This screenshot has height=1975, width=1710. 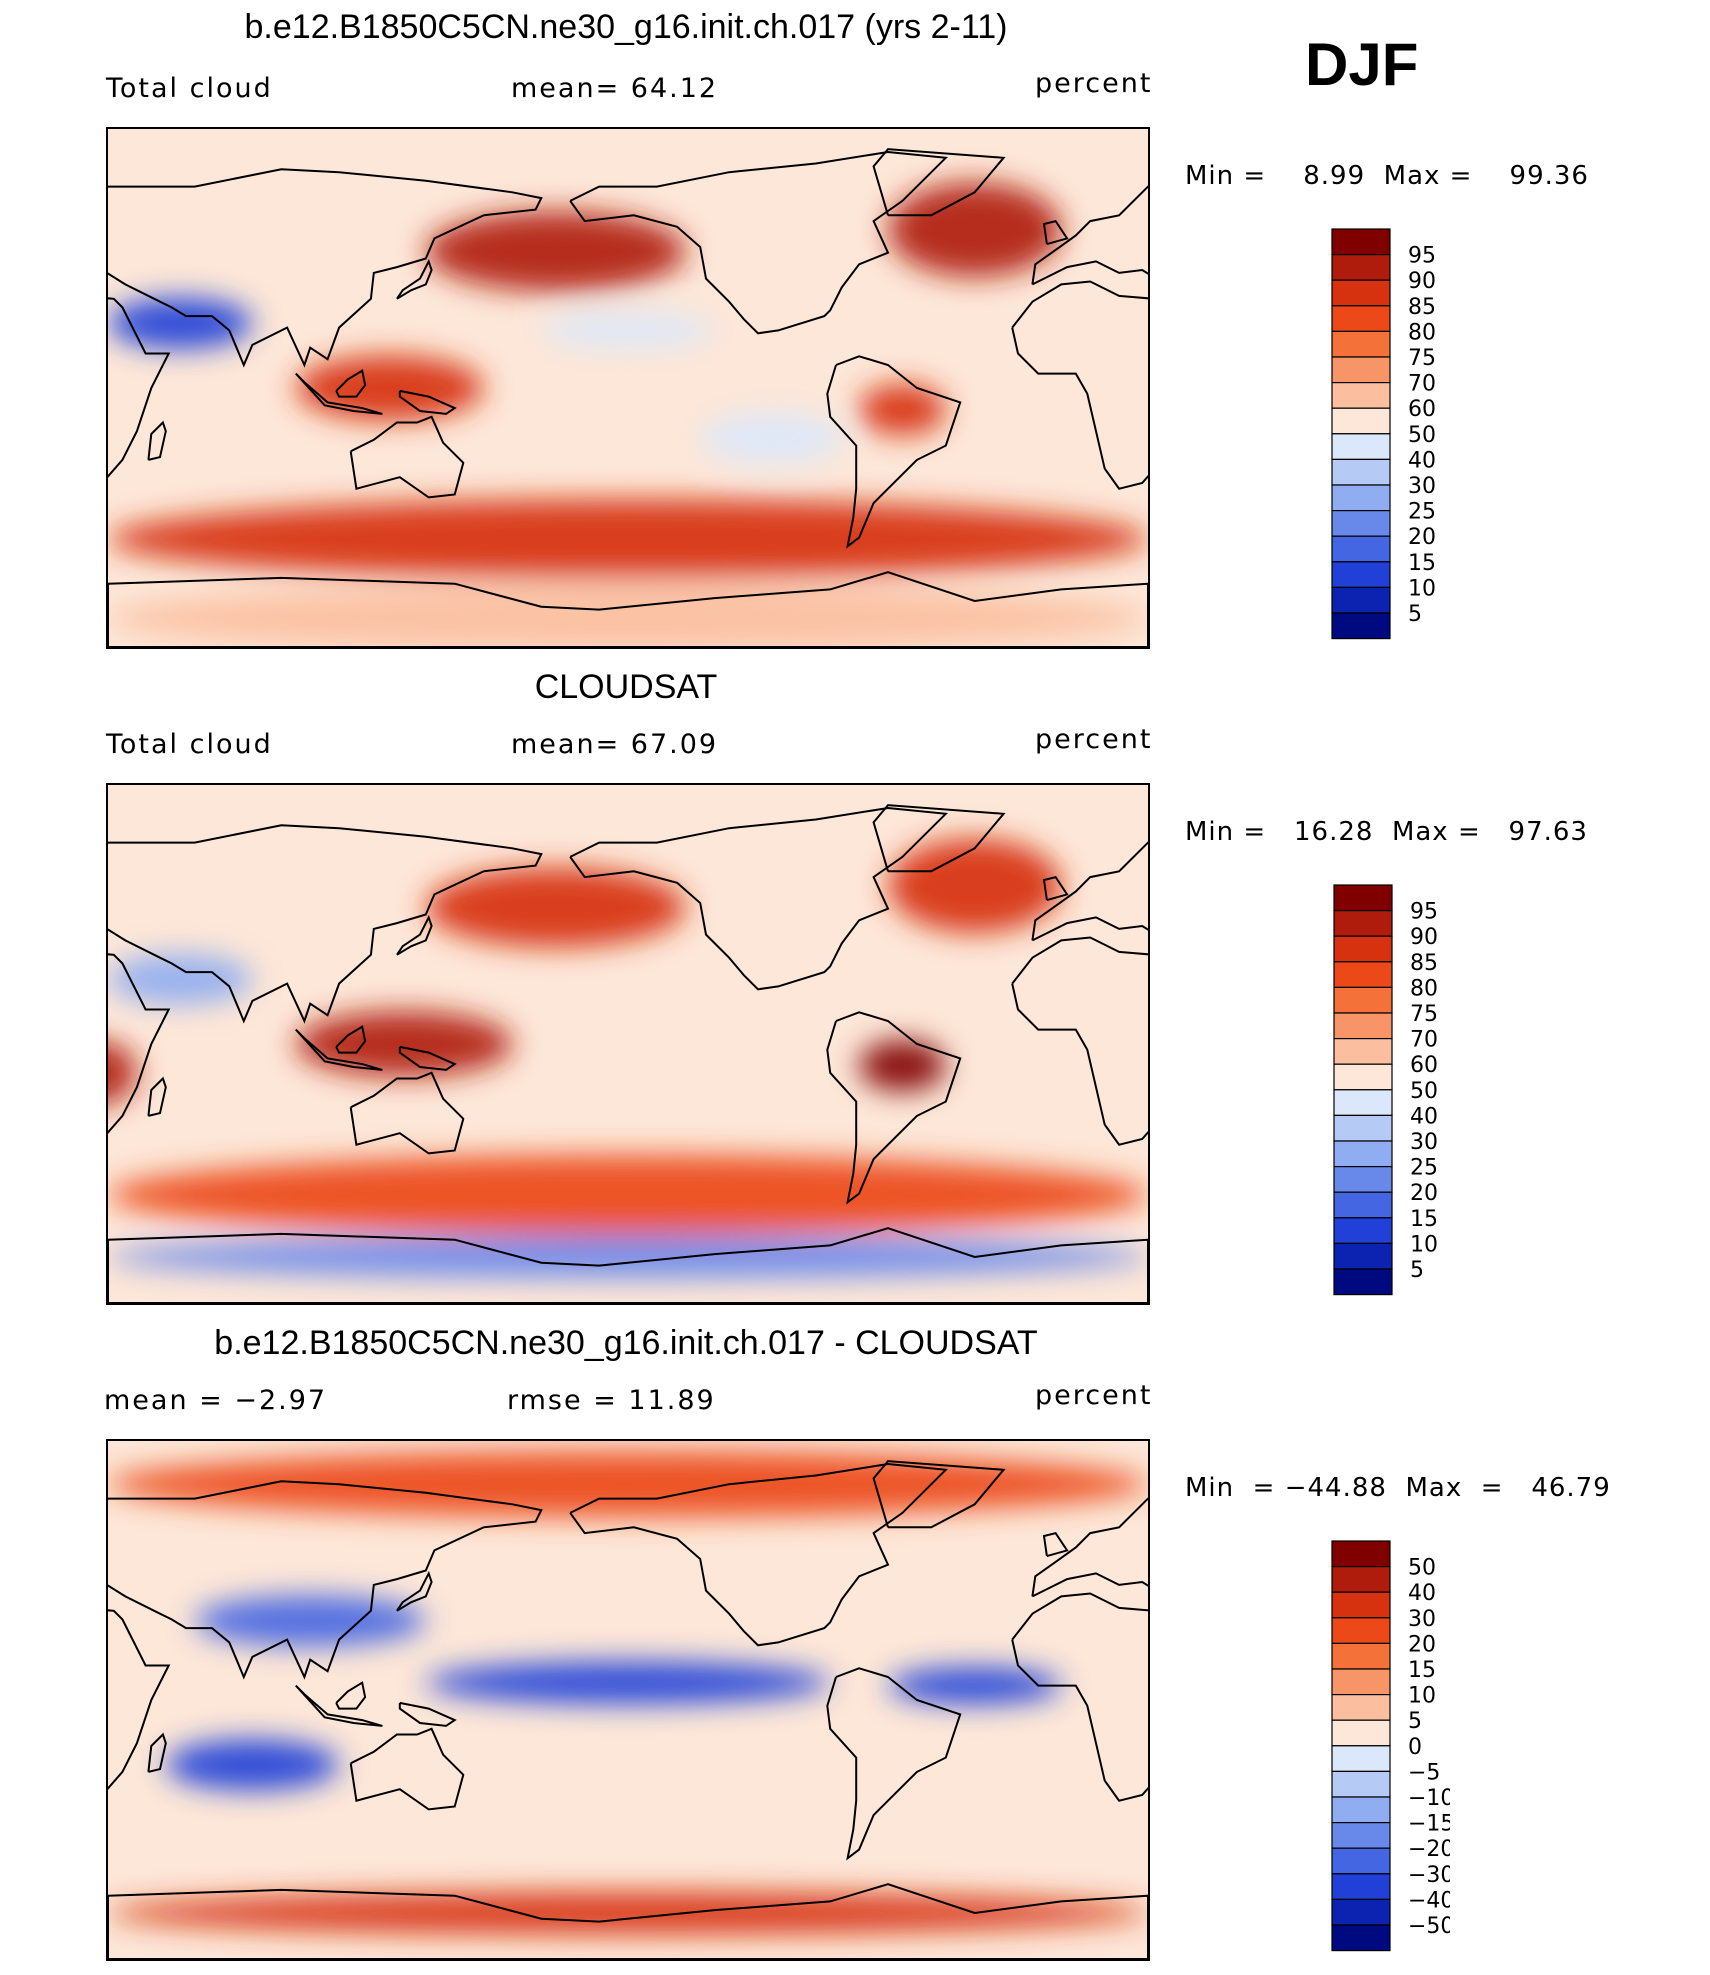 What do you see at coordinates (1429, 1798) in the screenshot?
I see `colorbar-tick-label: −10` at bounding box center [1429, 1798].